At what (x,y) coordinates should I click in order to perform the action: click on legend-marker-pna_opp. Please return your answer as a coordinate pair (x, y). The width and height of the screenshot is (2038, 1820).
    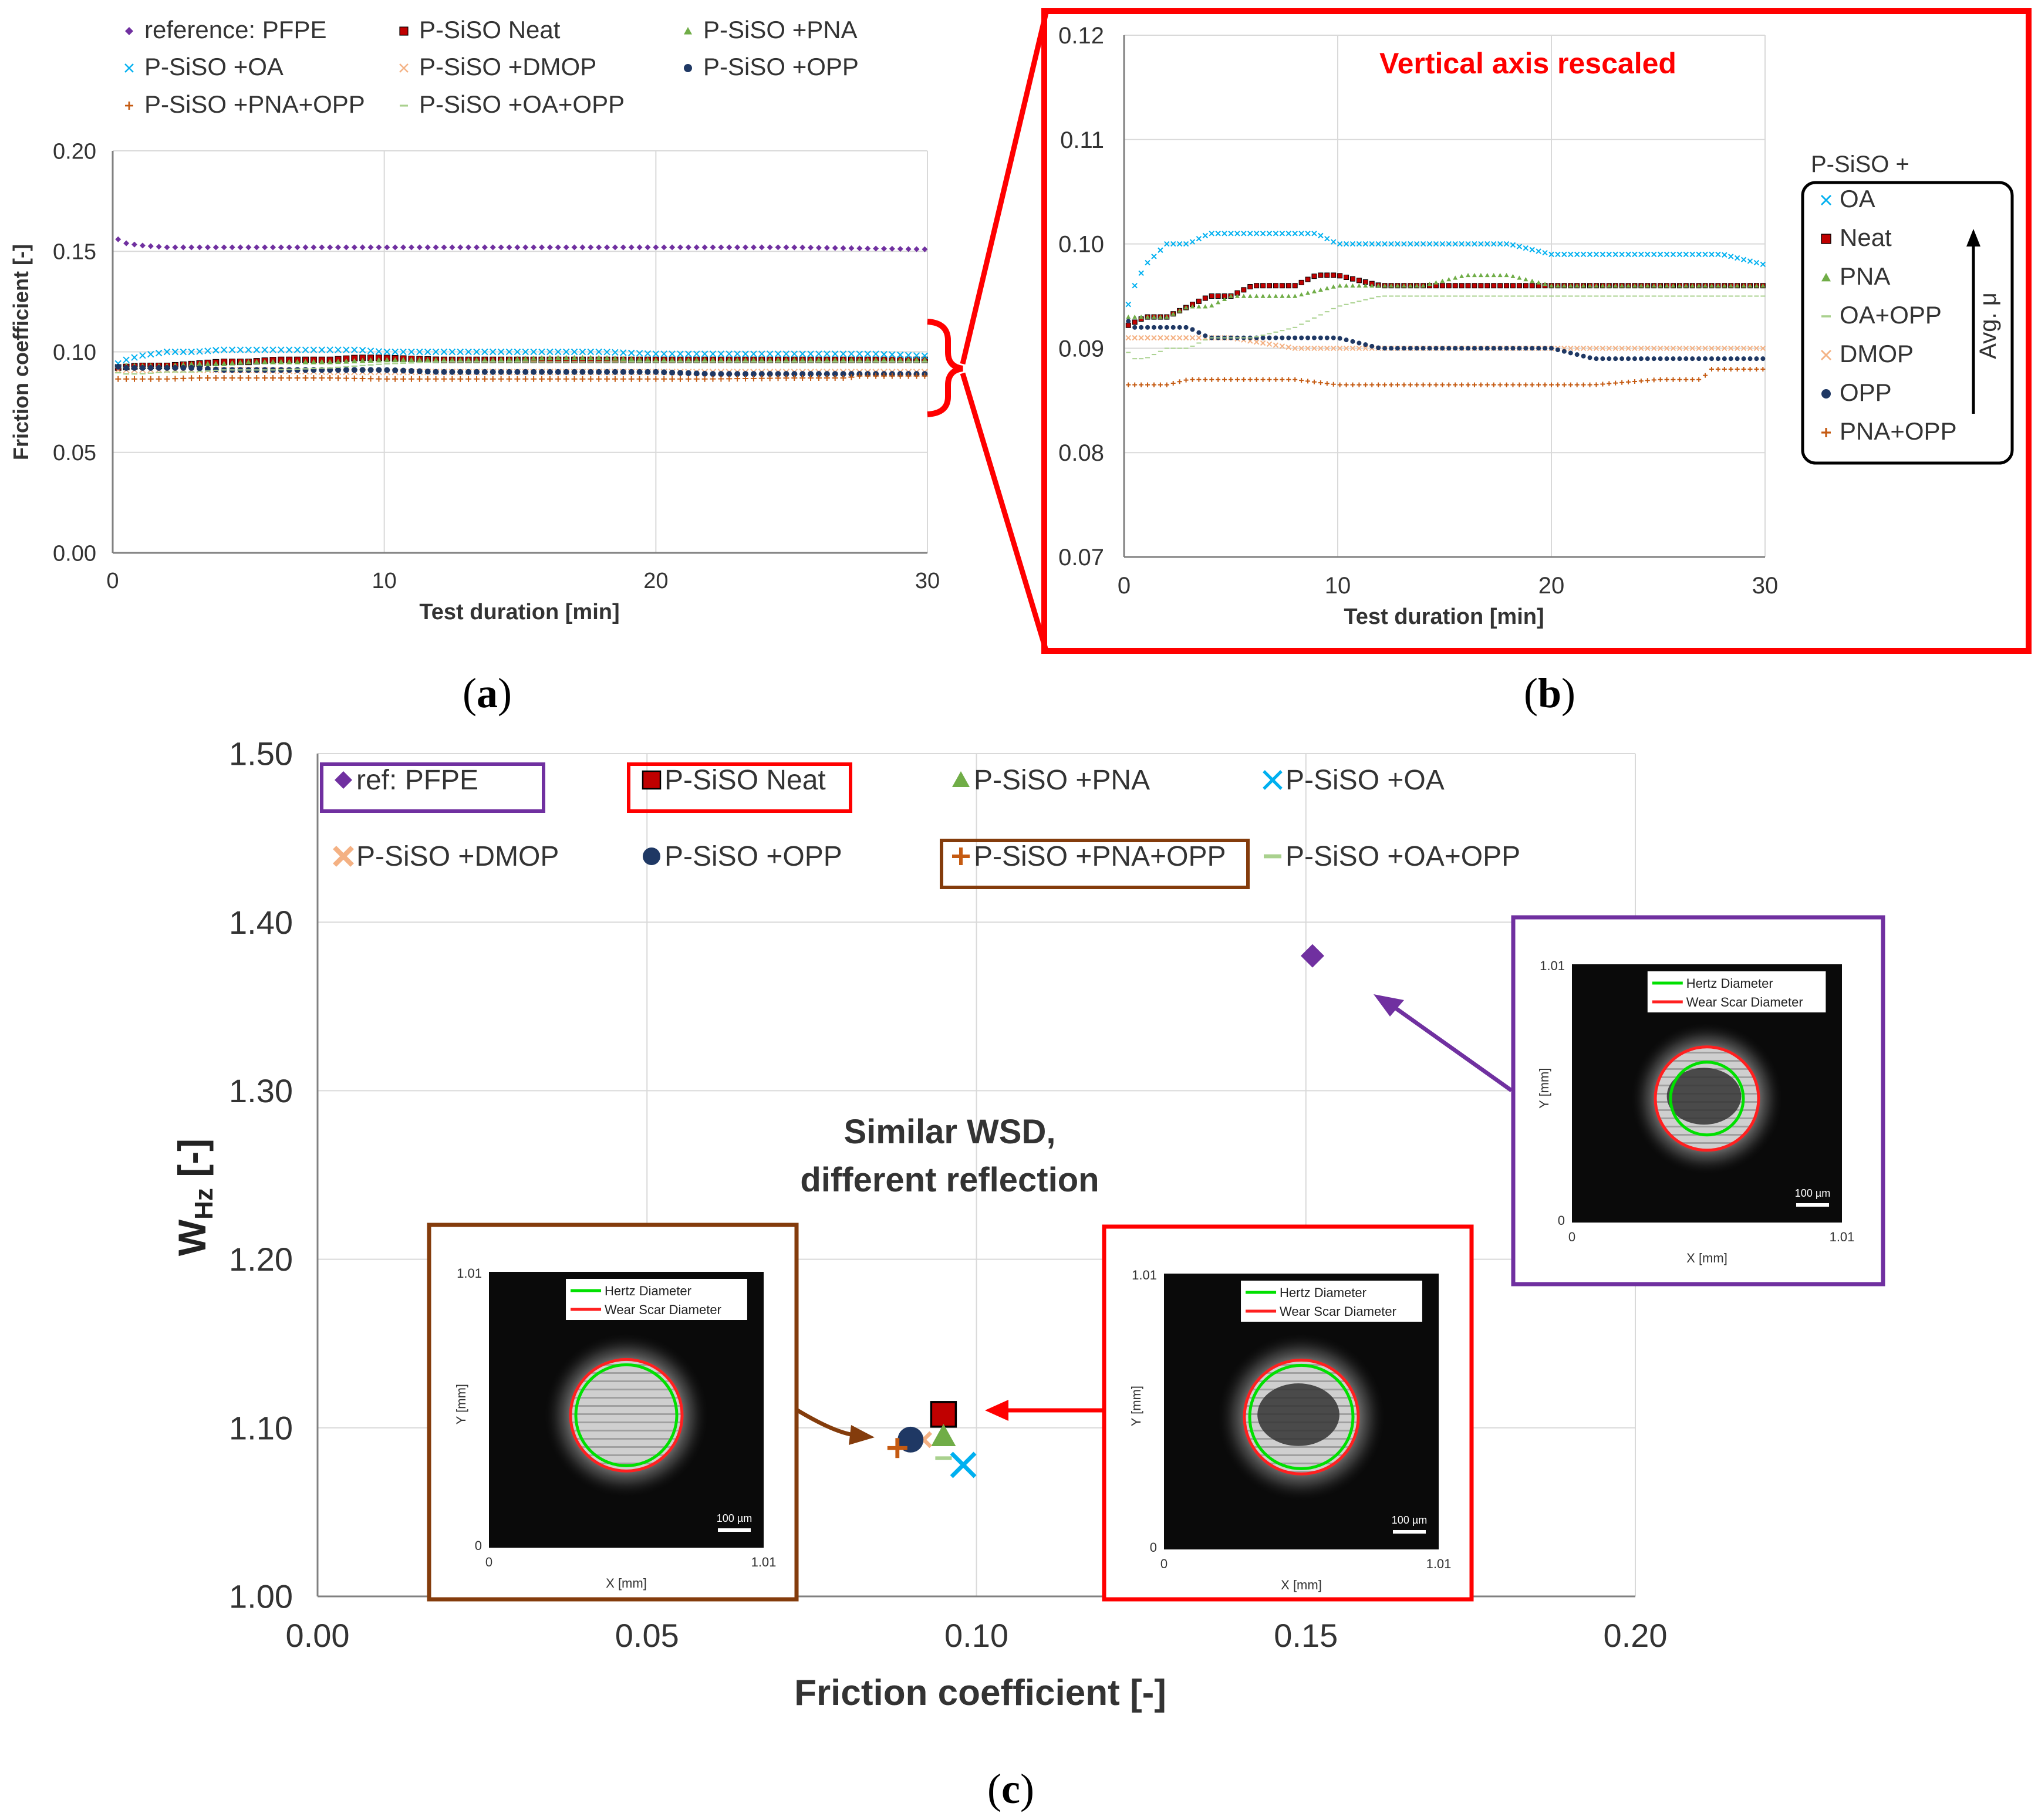
    Looking at the image, I should click on (961, 856).